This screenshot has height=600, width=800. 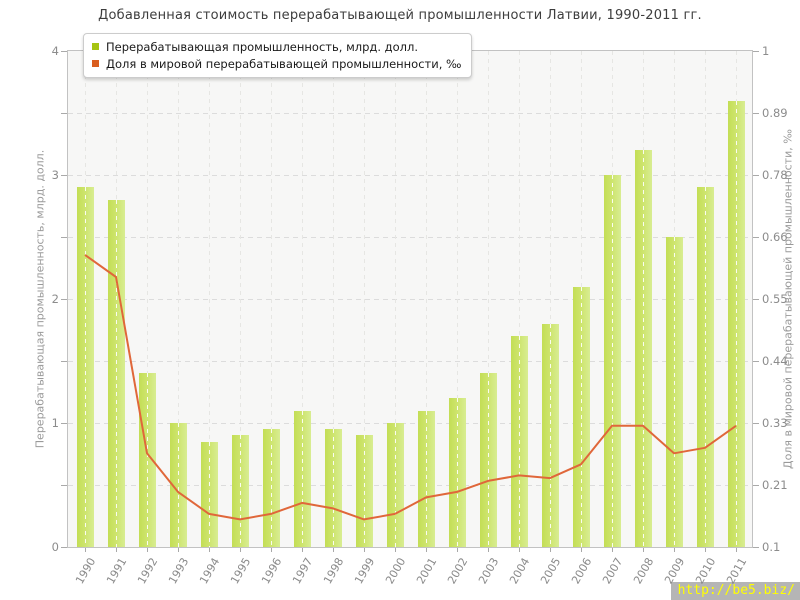 I want to click on x-tick-label-1990: 1990, so click(x=86, y=571).